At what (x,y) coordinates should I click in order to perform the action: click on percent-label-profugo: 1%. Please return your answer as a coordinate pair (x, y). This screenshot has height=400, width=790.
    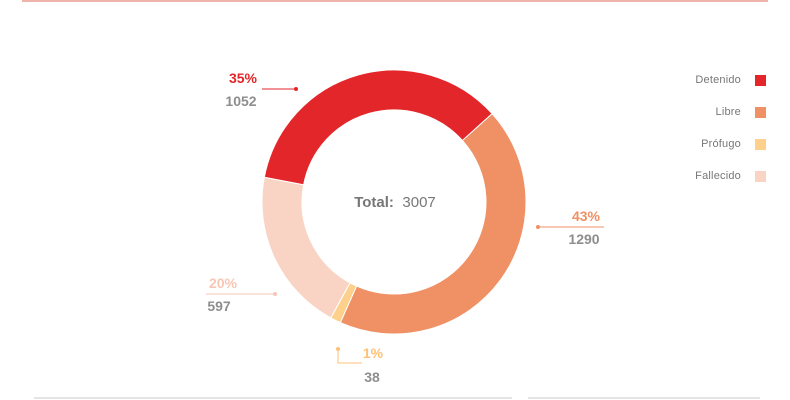
    Looking at the image, I should click on (373, 353).